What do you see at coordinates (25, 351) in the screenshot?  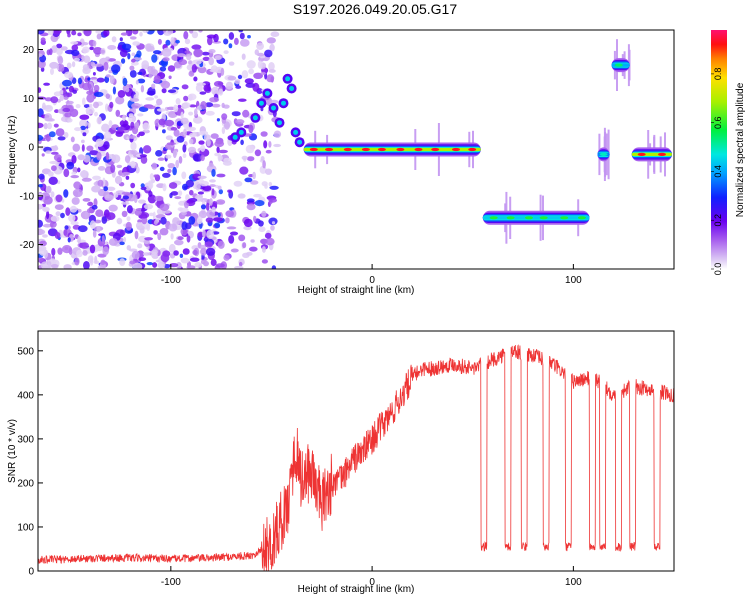 I see `y-tick-label: 500` at bounding box center [25, 351].